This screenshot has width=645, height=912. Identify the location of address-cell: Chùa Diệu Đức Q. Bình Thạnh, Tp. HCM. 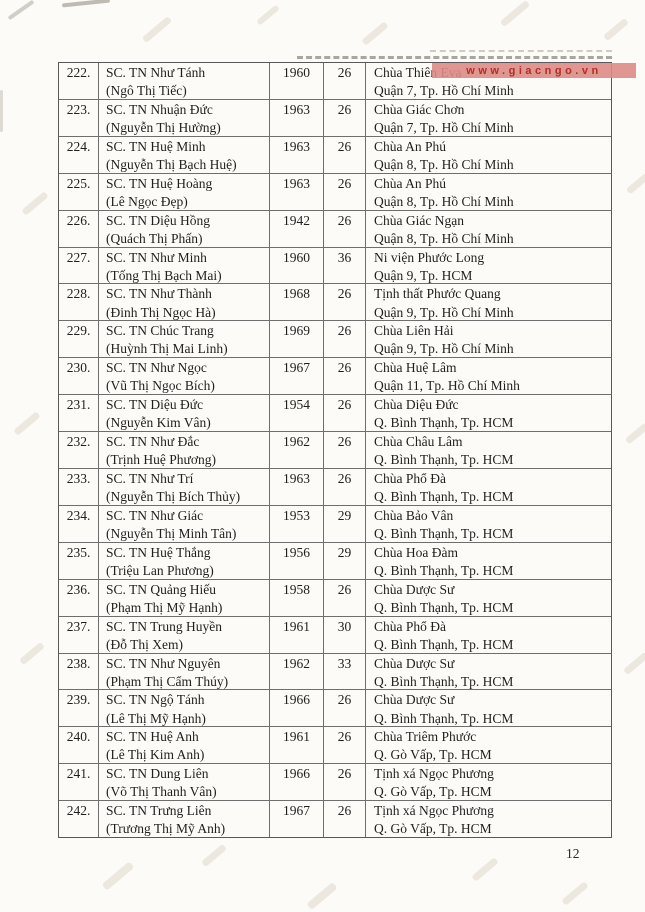
(488, 413).